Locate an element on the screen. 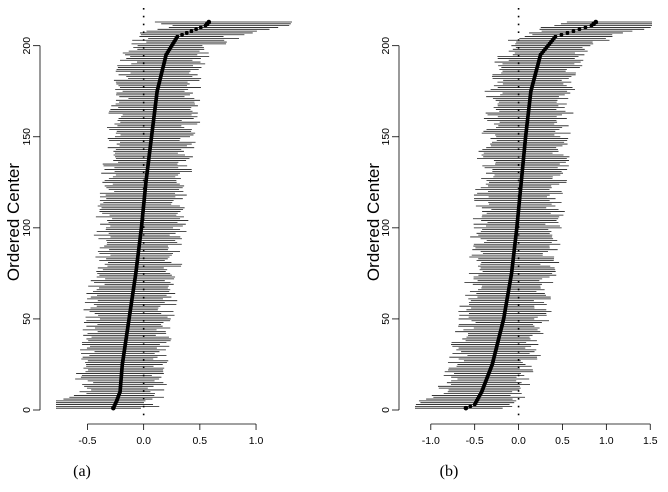 This screenshot has width=668, height=492. panel-label: (b) is located at coordinates (449, 471).